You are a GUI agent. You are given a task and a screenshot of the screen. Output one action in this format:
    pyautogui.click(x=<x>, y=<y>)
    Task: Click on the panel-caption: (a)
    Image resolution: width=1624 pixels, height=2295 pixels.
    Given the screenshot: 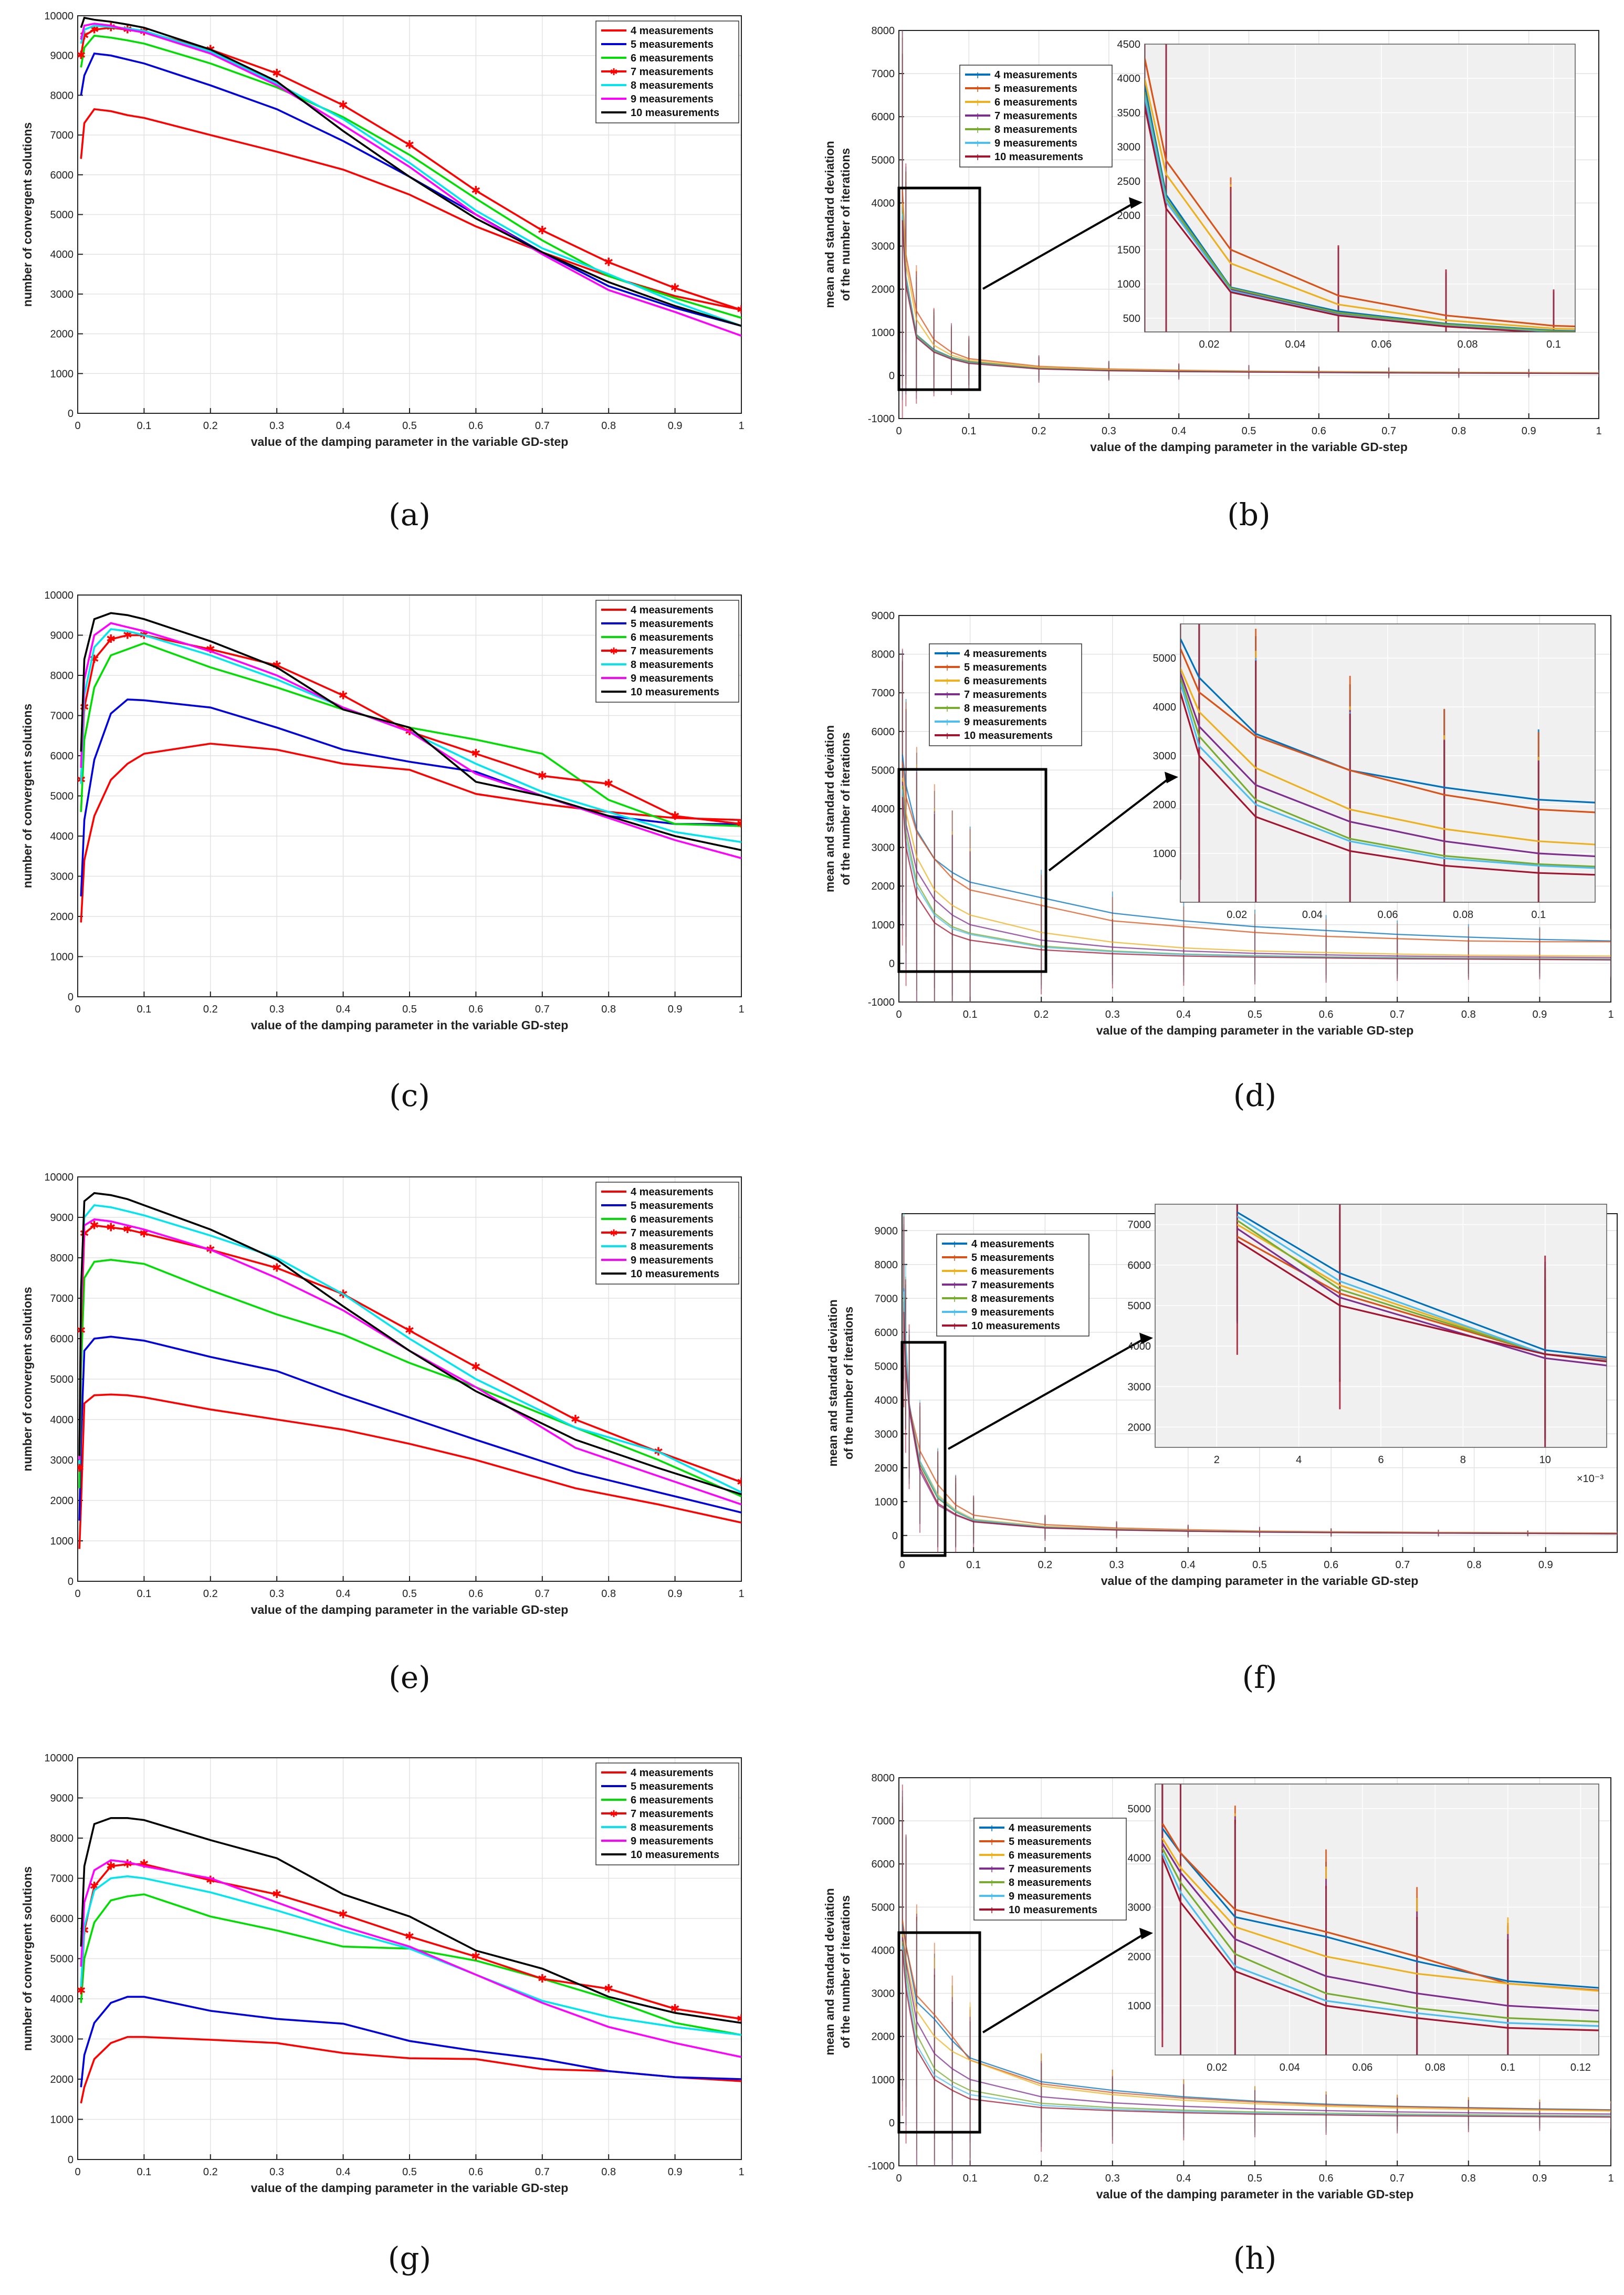 What is the action you would take?
    pyautogui.click(x=410, y=515)
    